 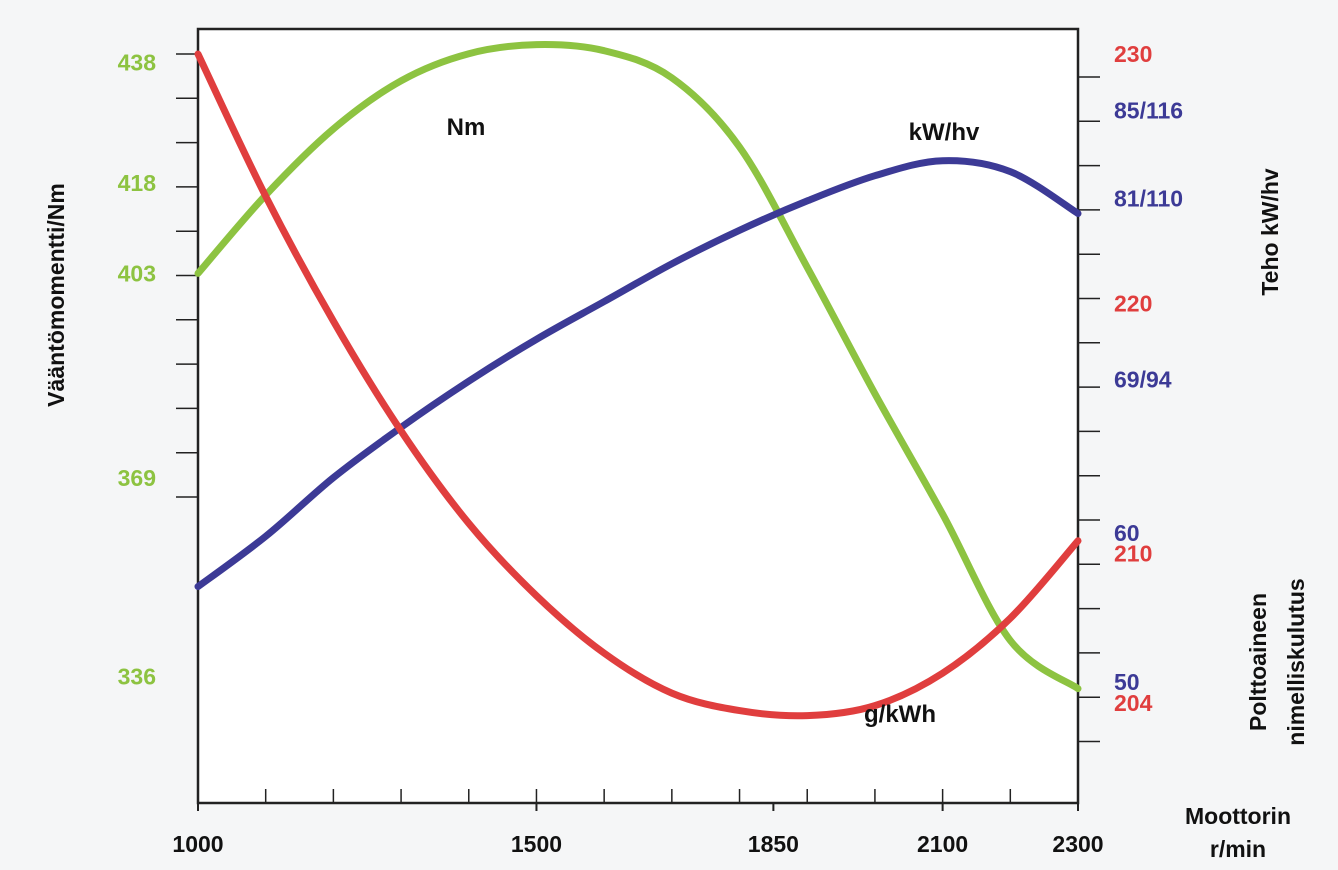 What do you see at coordinates (1077, 844) in the screenshot?
I see `x-tick-label: 2300` at bounding box center [1077, 844].